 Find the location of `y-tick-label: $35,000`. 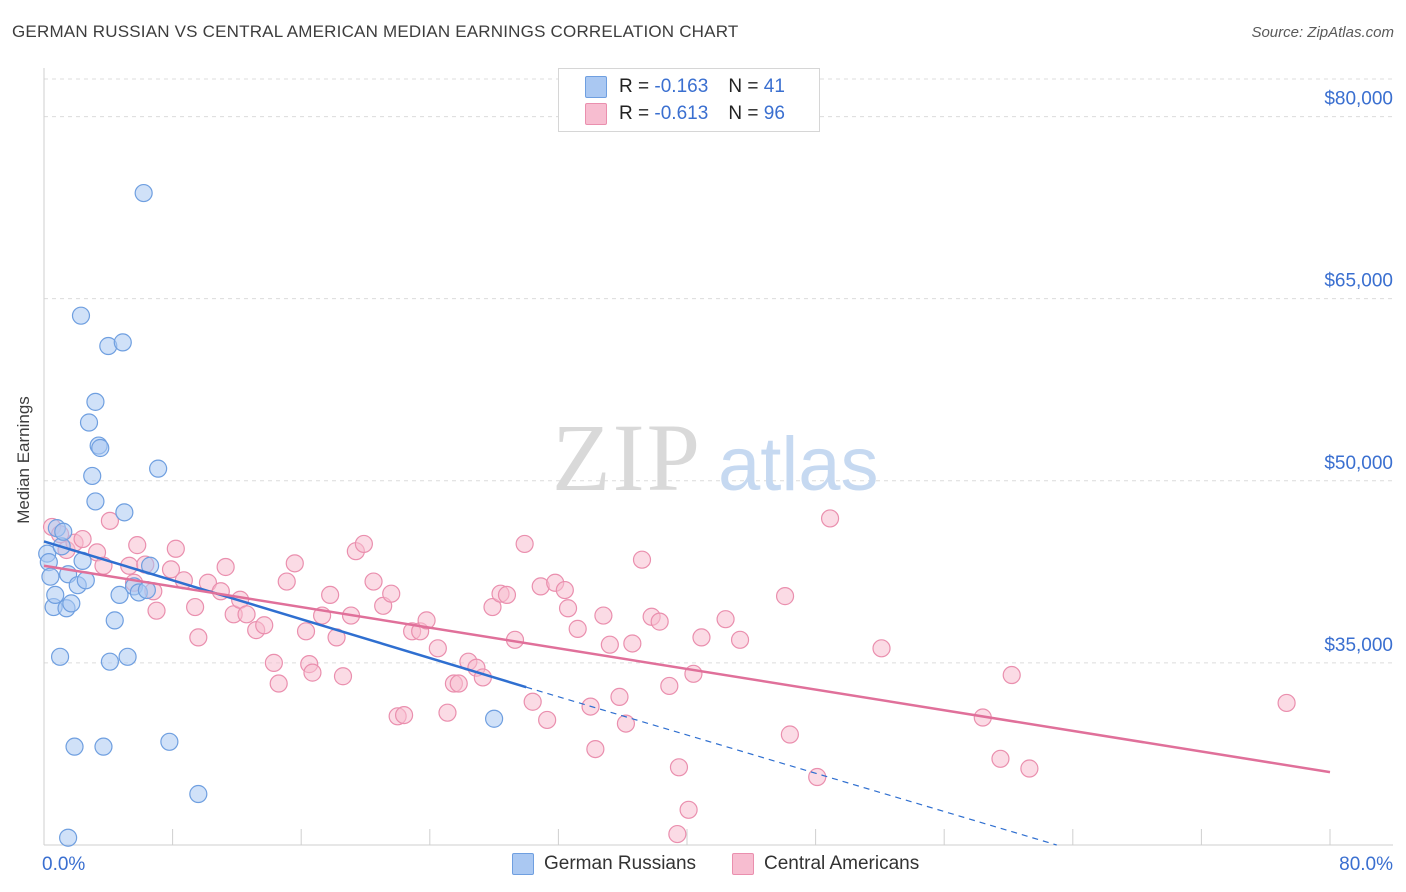

y-tick-label: $35,000 is located at coordinates (1358, 645).